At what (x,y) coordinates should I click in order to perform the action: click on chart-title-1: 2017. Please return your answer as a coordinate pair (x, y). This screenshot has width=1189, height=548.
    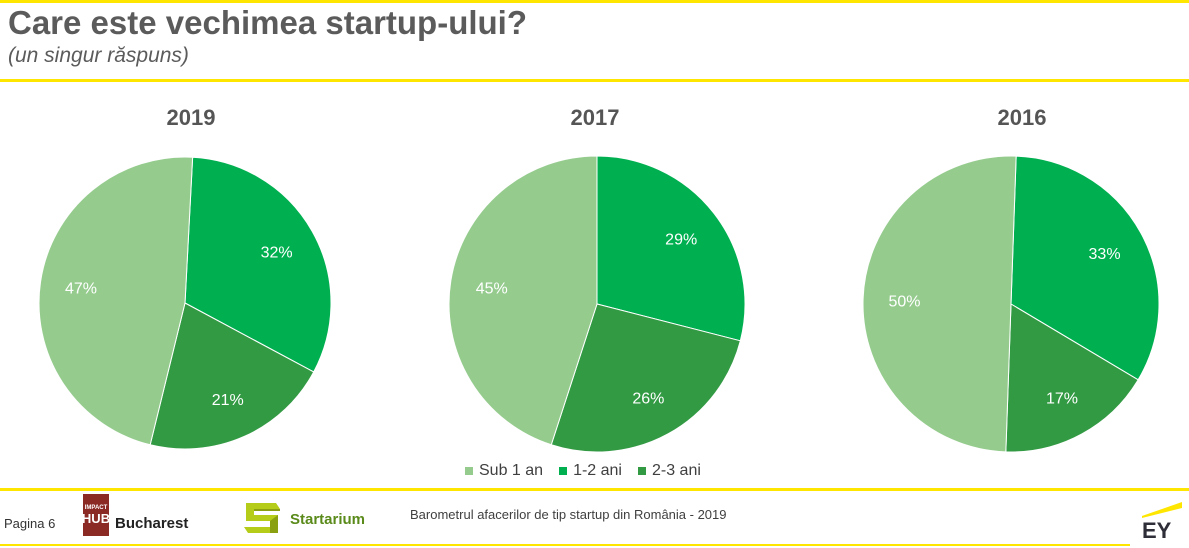
    Looking at the image, I should click on (595, 117).